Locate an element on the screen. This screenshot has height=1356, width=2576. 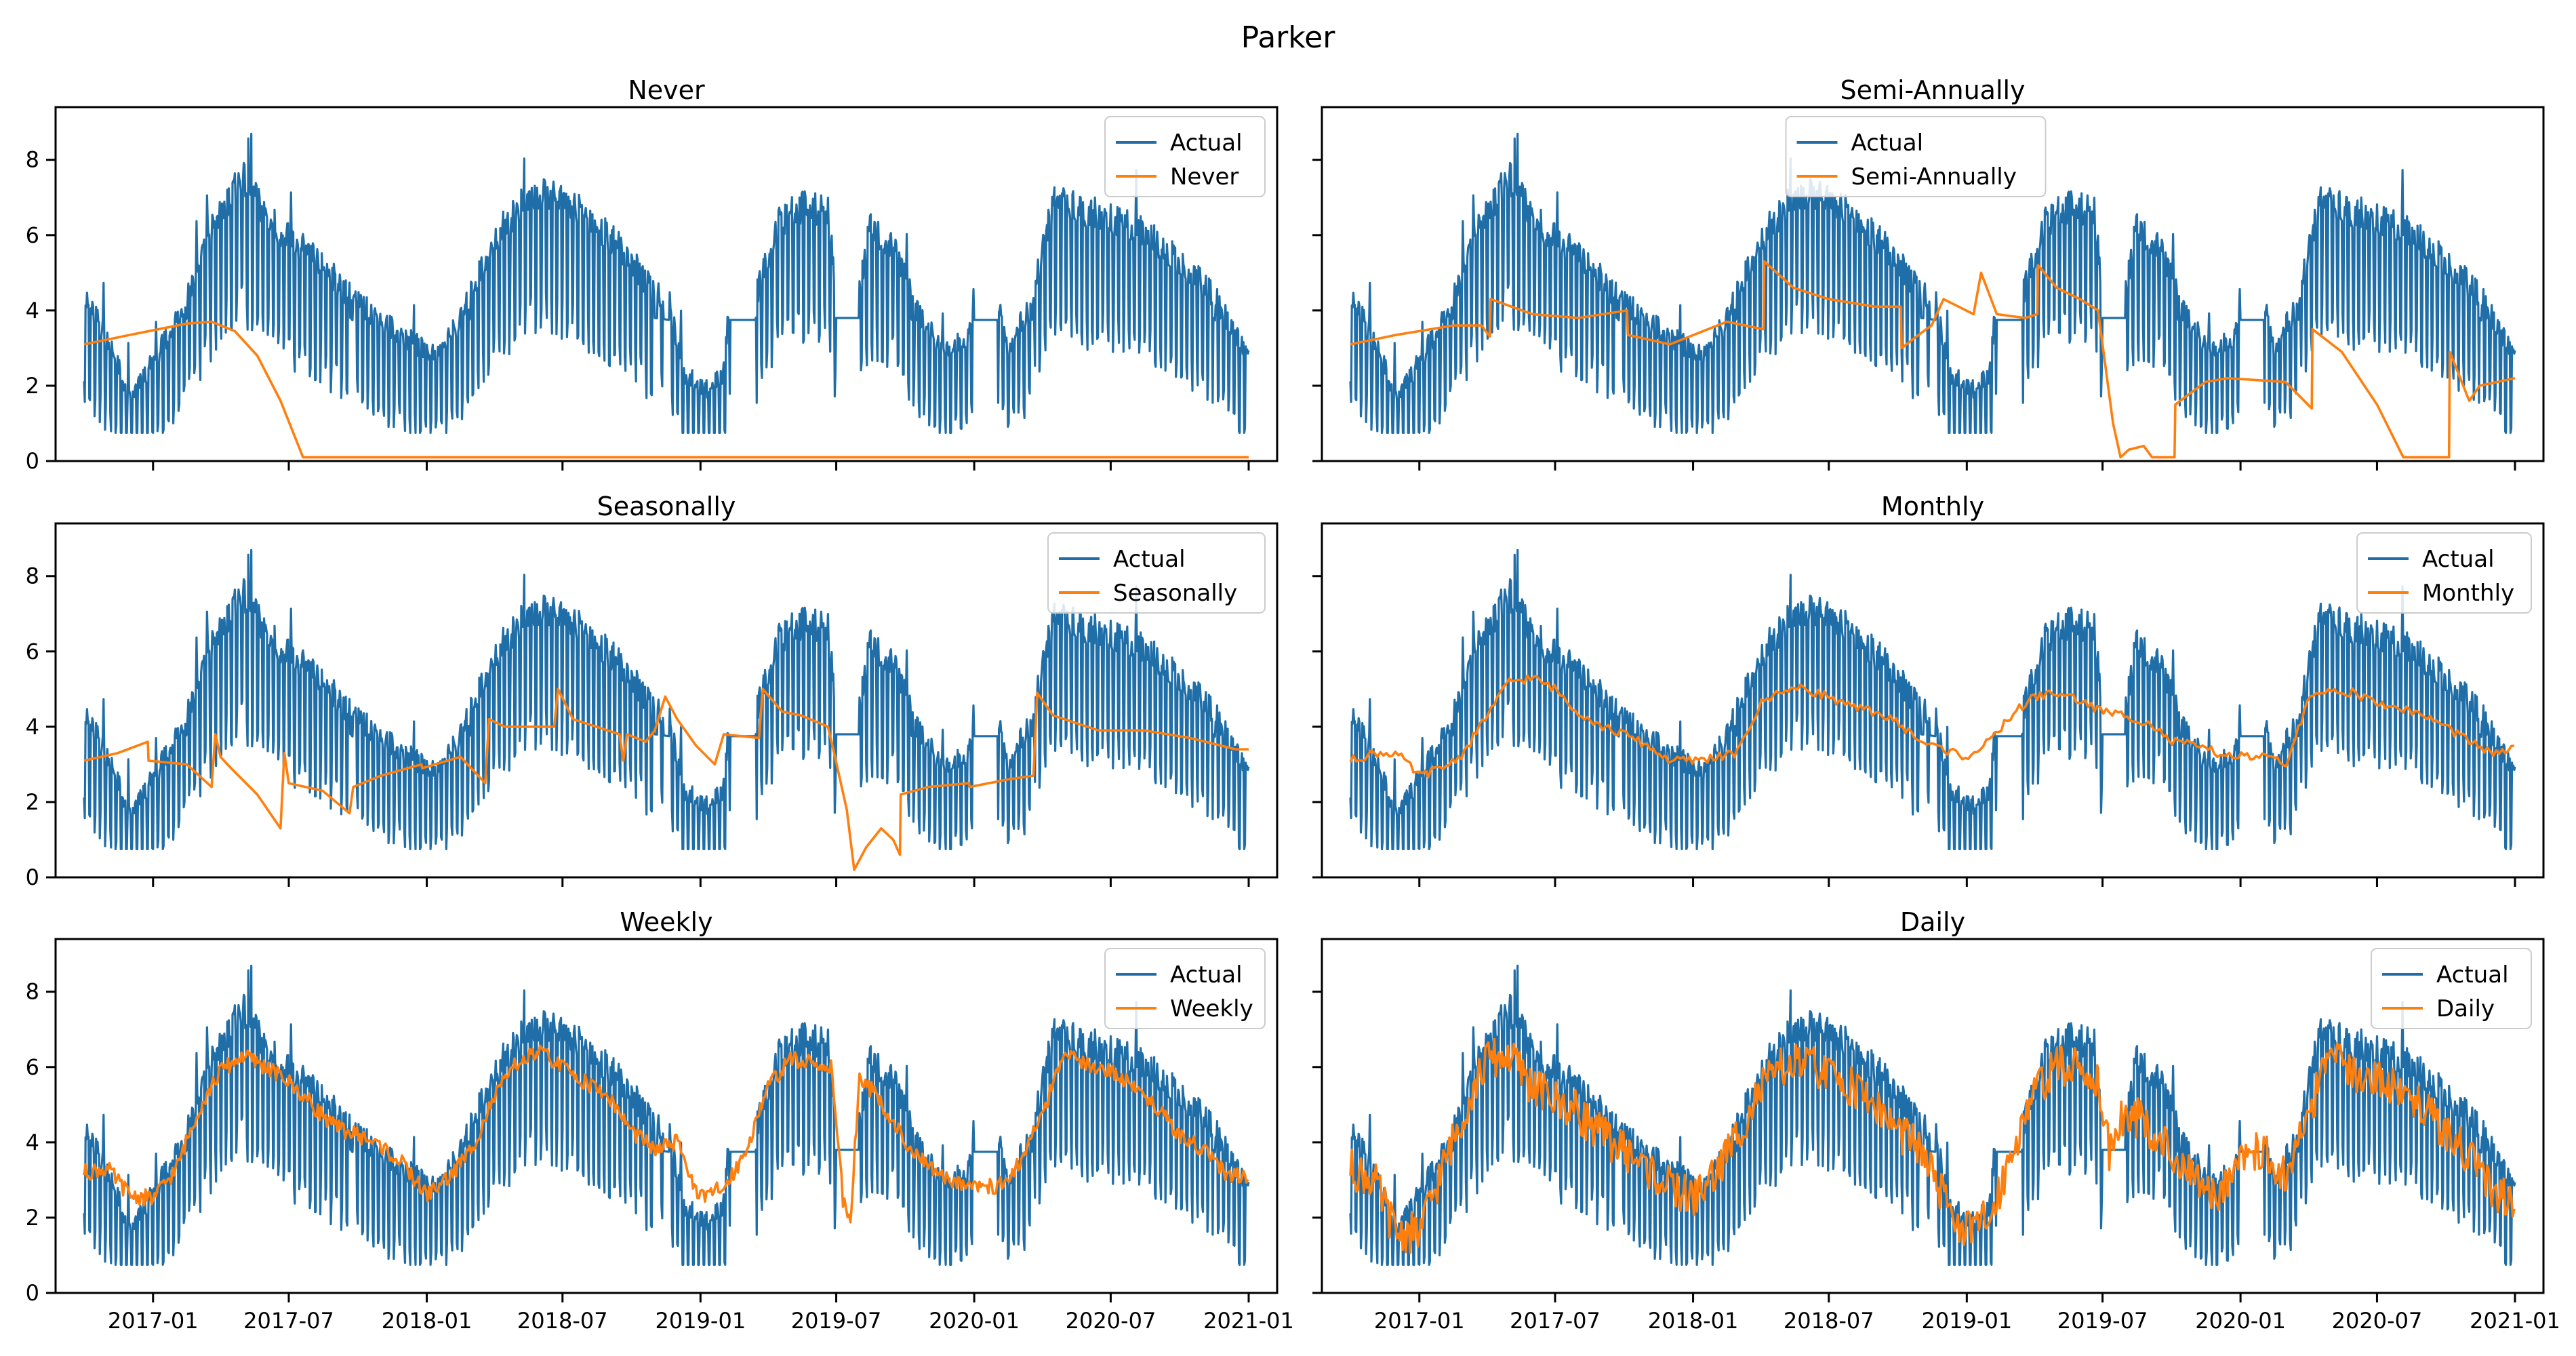
legend: Actual Monthly is located at coordinates (2444, 573).